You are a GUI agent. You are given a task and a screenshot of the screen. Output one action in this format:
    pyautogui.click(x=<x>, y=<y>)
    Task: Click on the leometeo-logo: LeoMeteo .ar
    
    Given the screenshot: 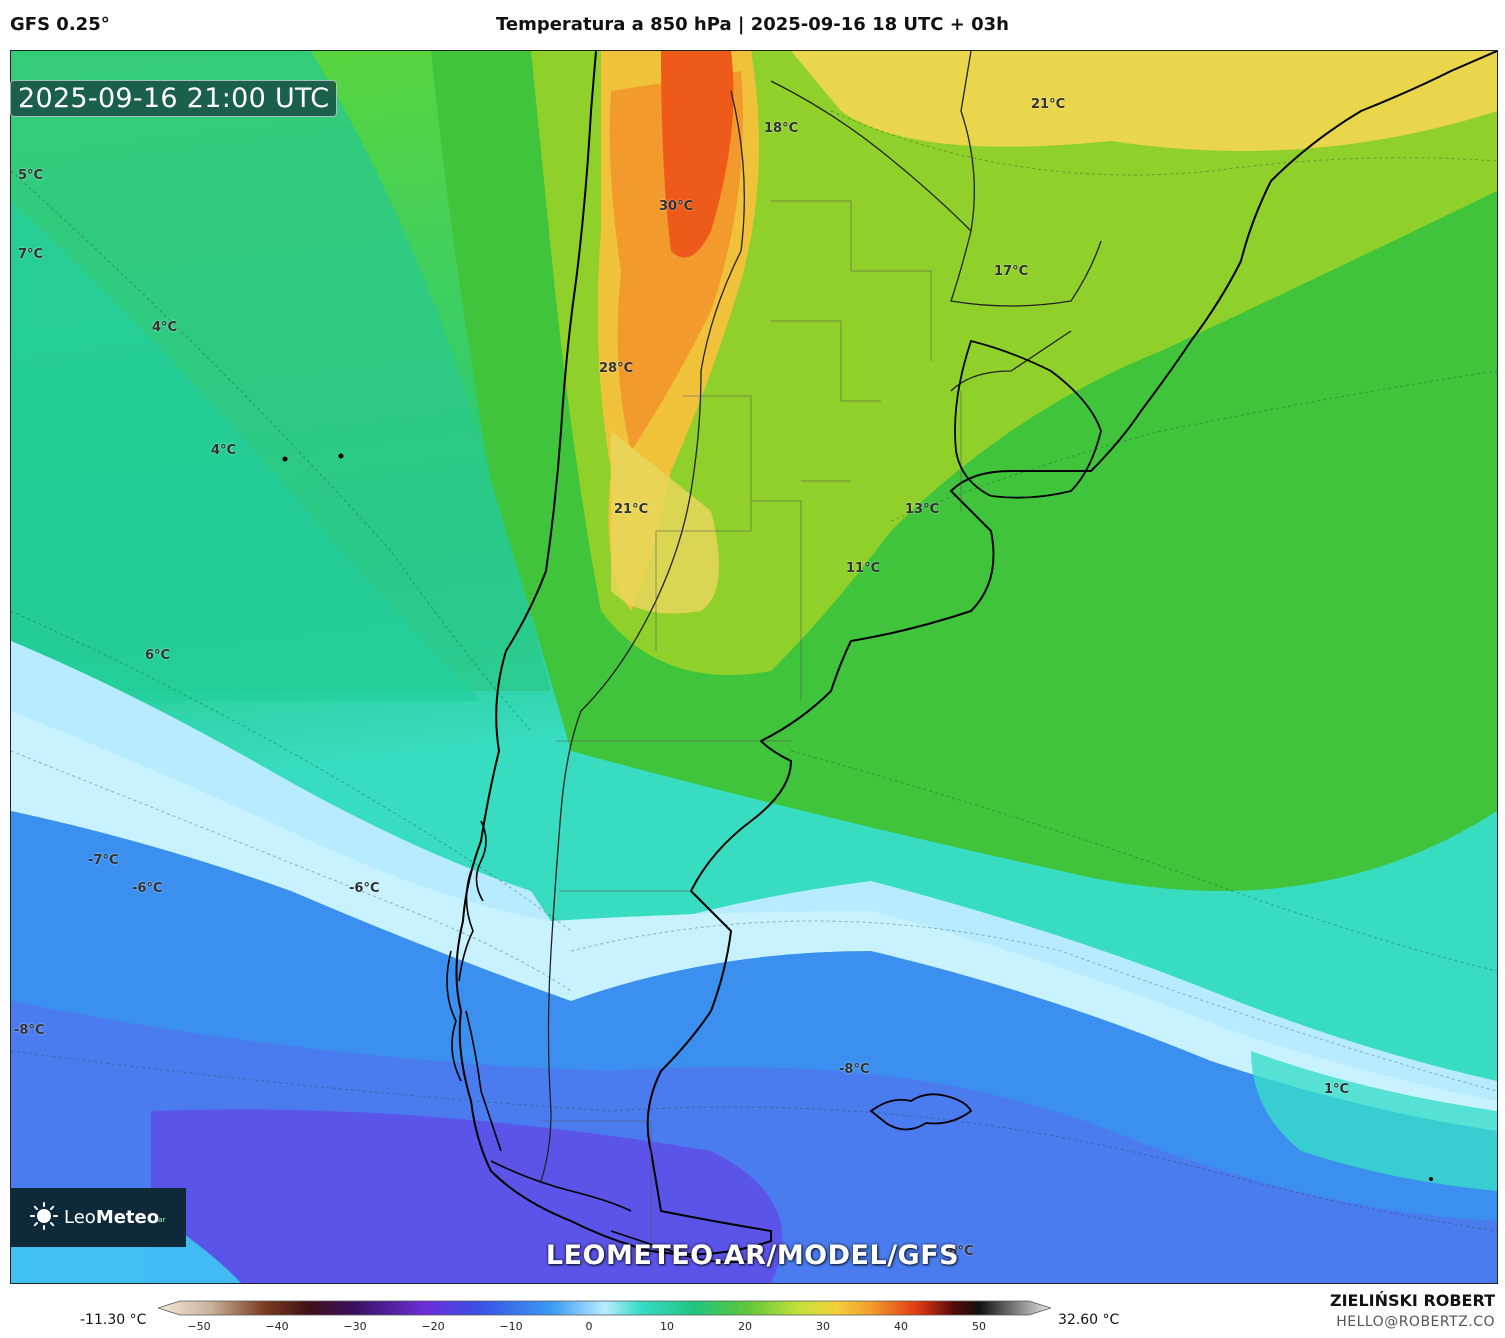 What is the action you would take?
    pyautogui.click(x=98, y=1217)
    